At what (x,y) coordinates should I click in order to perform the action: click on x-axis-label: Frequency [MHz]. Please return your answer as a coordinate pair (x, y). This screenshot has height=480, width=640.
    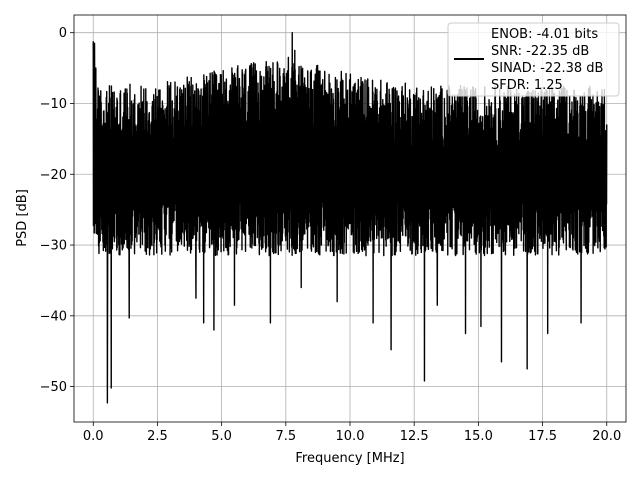
    Looking at the image, I should click on (349, 458).